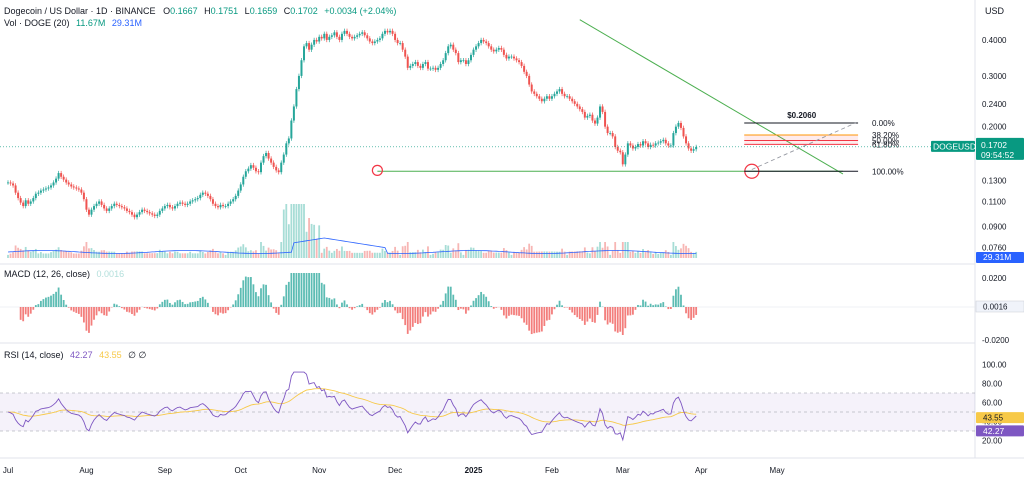 The image size is (1024, 478). What do you see at coordinates (352, 245) in the screenshot?
I see `volume-ma-line` at bounding box center [352, 245].